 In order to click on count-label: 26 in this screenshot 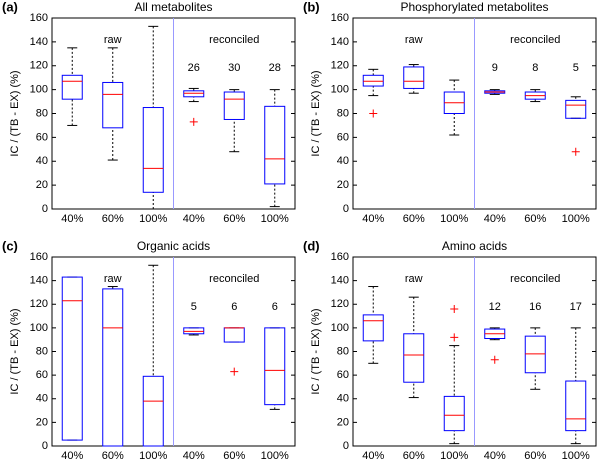, I will do `click(194, 68)`.